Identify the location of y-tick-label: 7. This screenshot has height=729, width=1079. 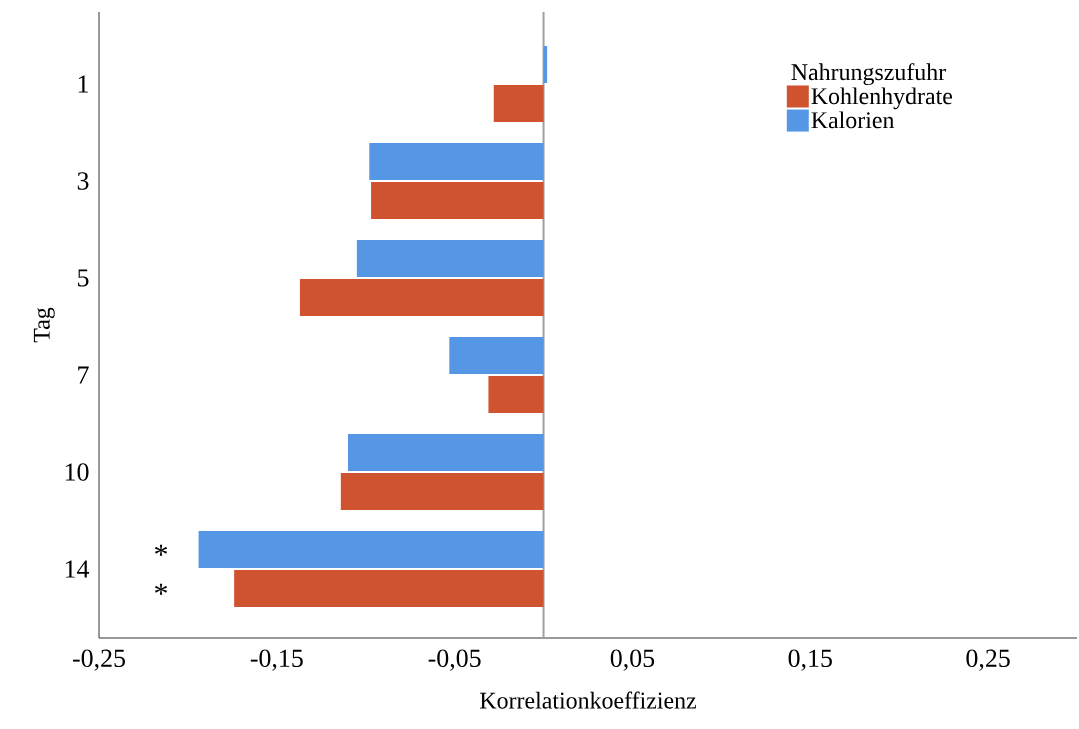
(83, 375).